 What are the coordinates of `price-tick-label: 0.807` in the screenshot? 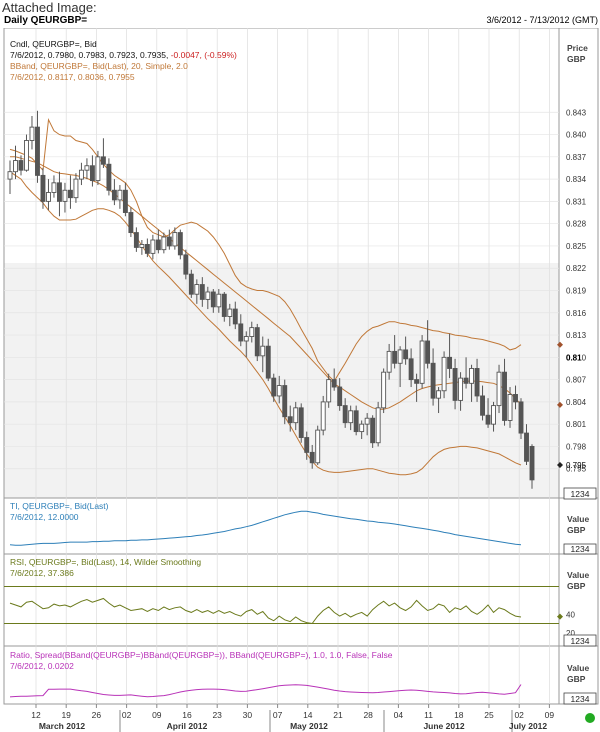 It's located at (576, 380).